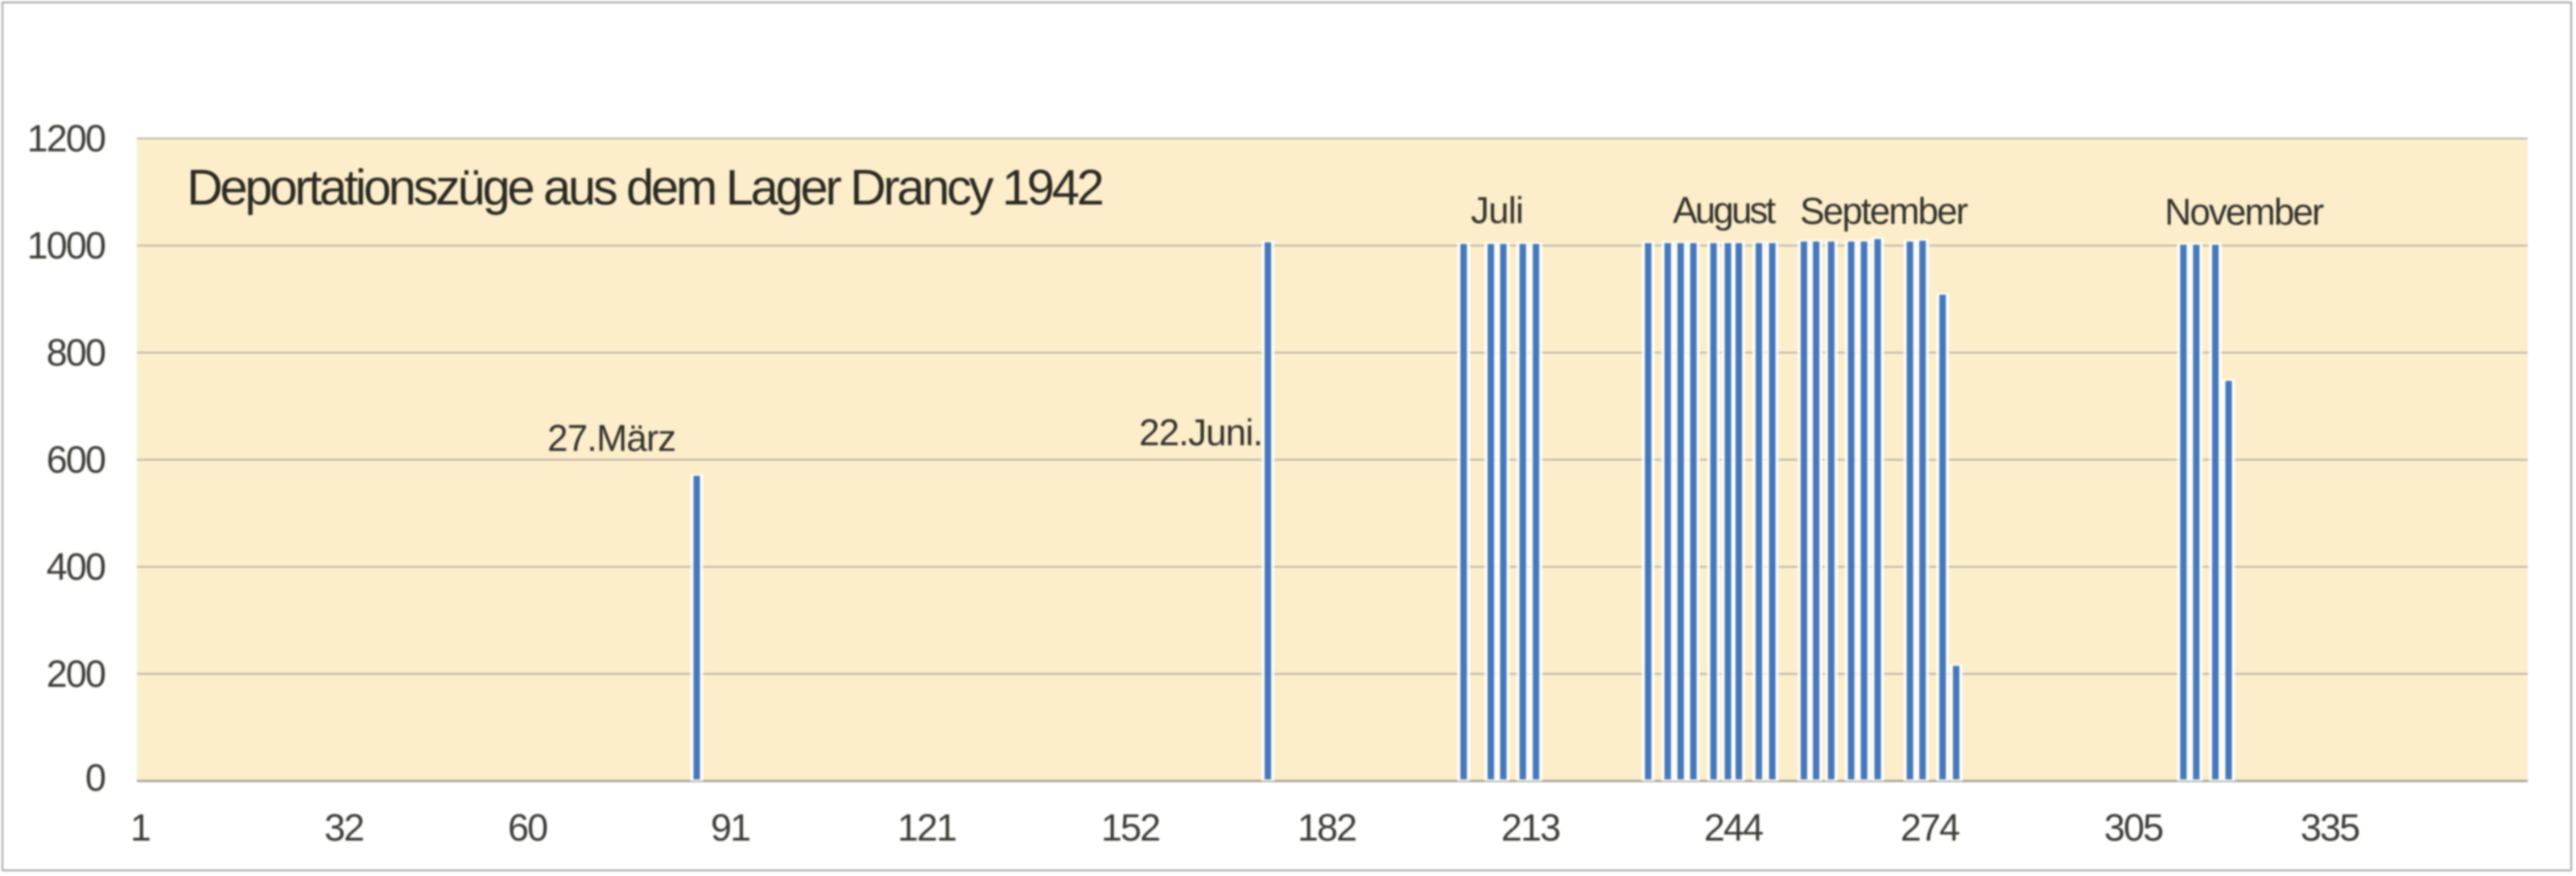 This screenshot has height=876, width=2576. I want to click on svg-text: 1, so click(140, 828).